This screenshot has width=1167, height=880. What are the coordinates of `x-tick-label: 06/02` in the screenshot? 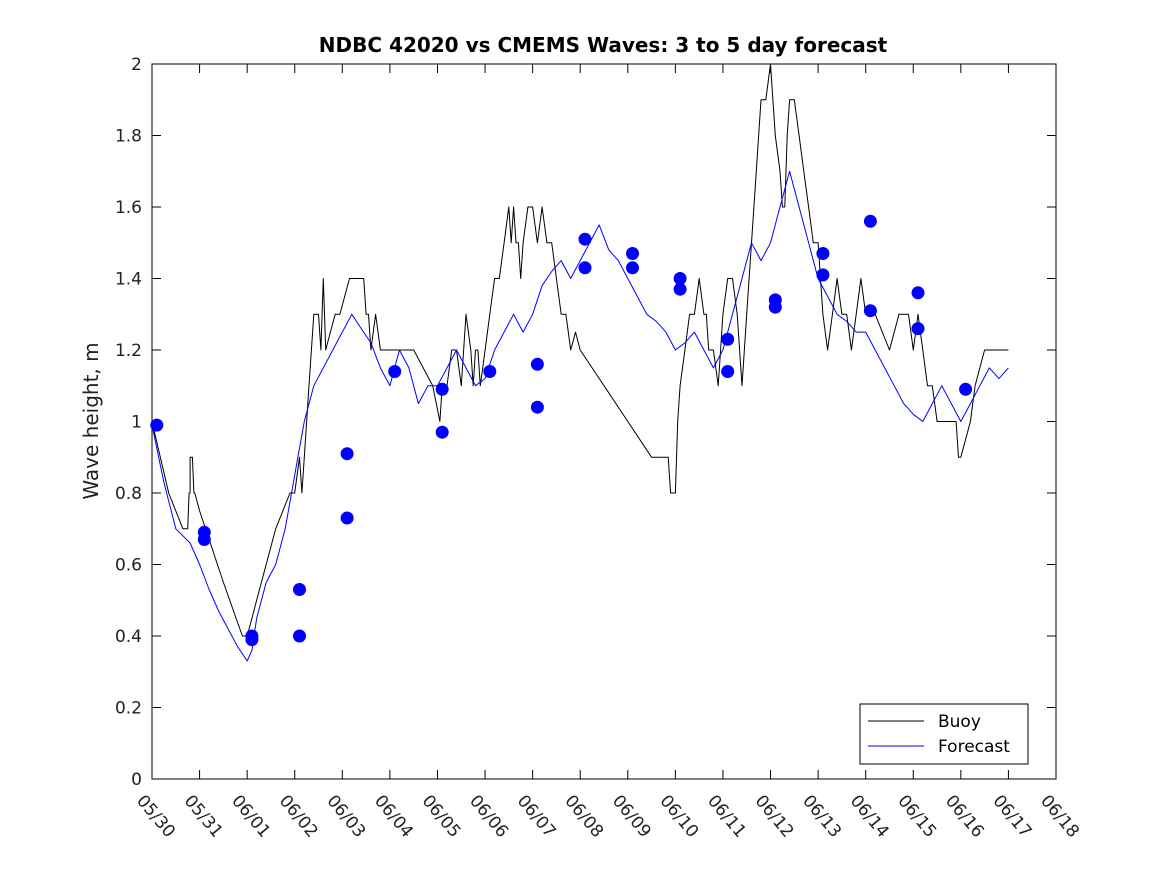 It's located at (298, 816).